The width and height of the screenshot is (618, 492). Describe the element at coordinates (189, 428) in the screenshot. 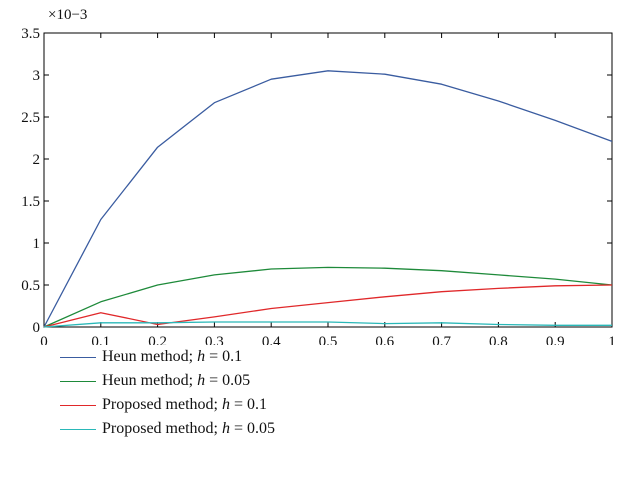

I see `legend-label-3: Proposed method; h = 0.05` at that location.